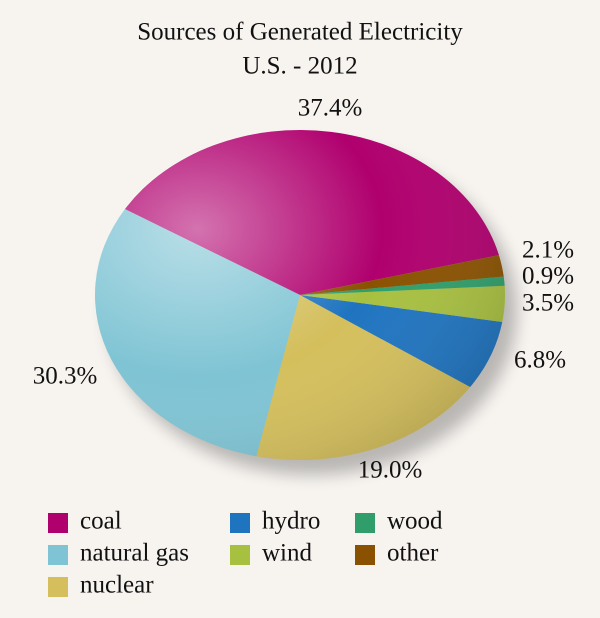 Image resolution: width=600 pixels, height=618 pixels. Describe the element at coordinates (65, 376) in the screenshot. I see `data-label: 30.3%` at that location.